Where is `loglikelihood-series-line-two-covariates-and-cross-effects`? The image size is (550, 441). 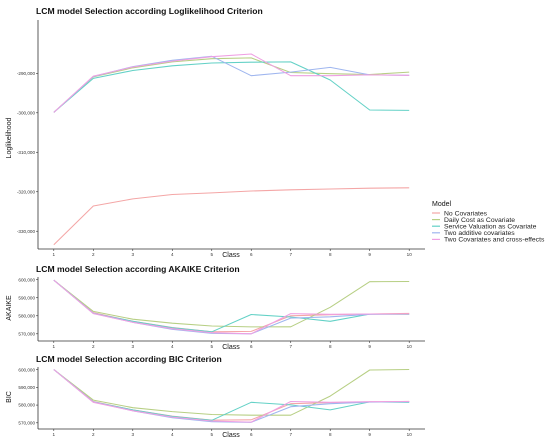 loglikelihood-series-line-two-covariates-and-cross-effects is located at coordinates (231, 83).